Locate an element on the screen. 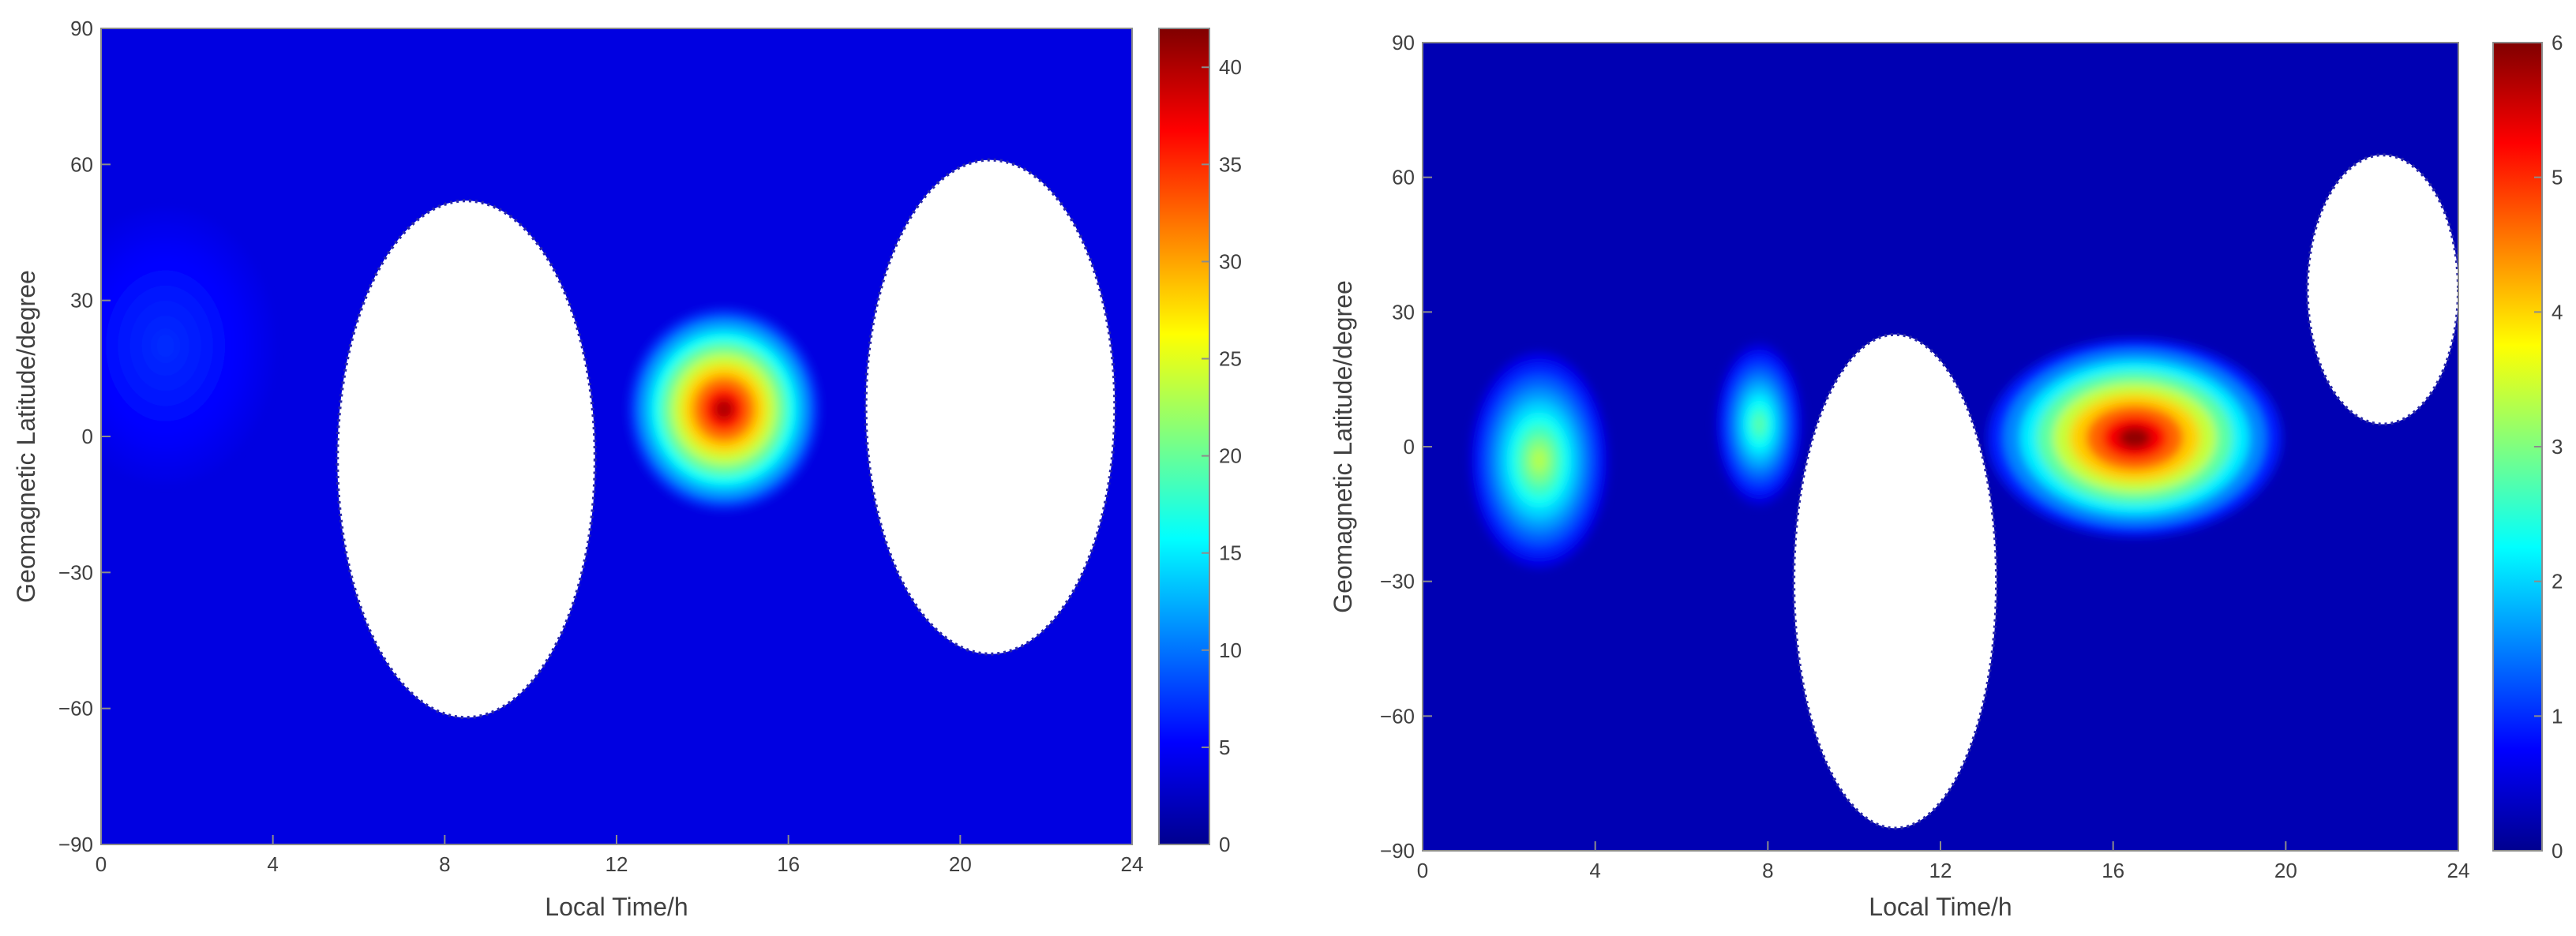 This screenshot has width=2576, height=936. colorbar-tick-label: 1 is located at coordinates (2557, 716).